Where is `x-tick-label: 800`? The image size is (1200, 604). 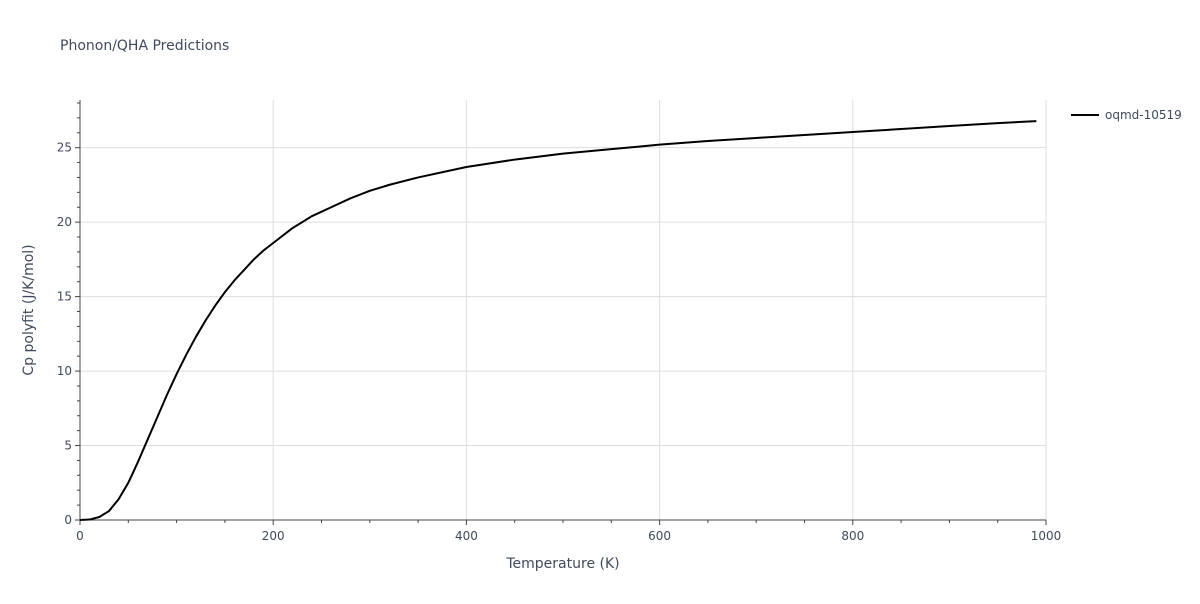 x-tick-label: 800 is located at coordinates (852, 536).